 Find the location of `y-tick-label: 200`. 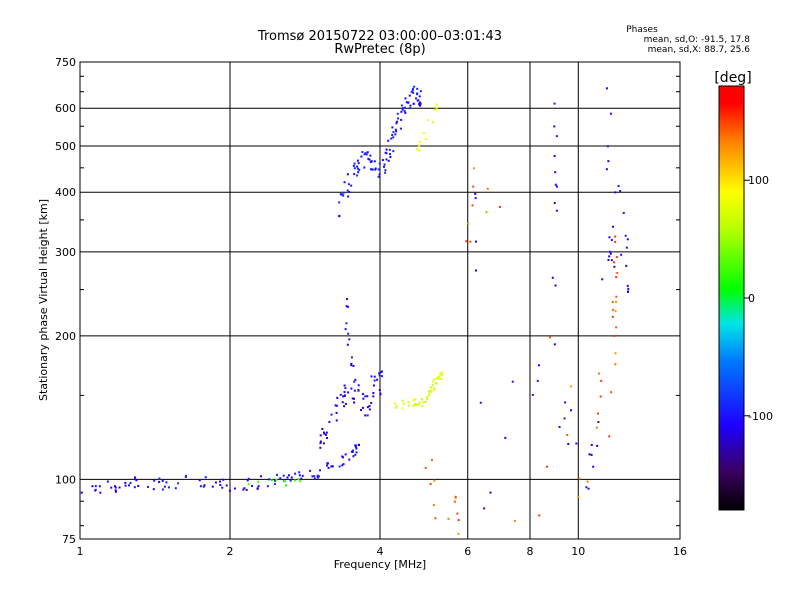

y-tick-label: 200 is located at coordinates (65, 336).